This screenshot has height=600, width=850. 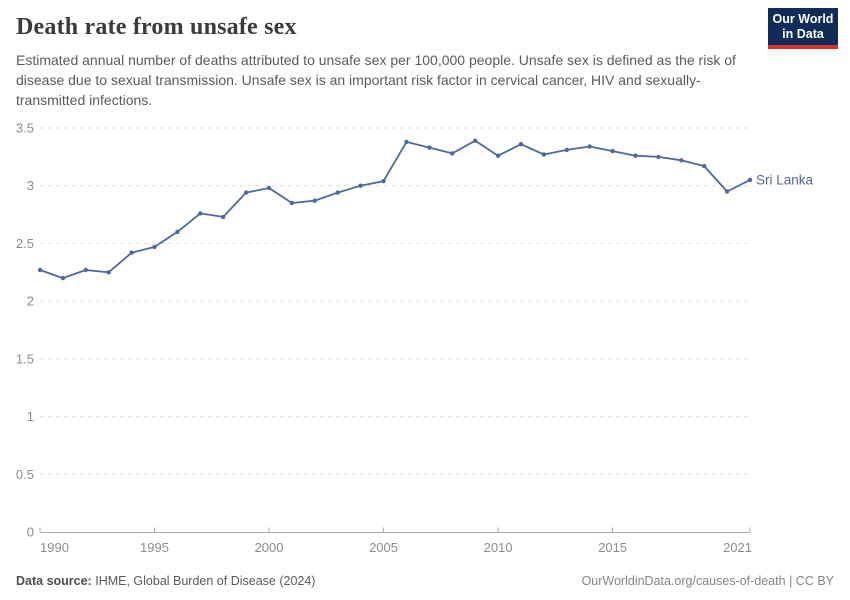 I want to click on y-axis-labels: 0 0.5 1 1.5 2 2.5 3 3.5, so click(x=25, y=330).